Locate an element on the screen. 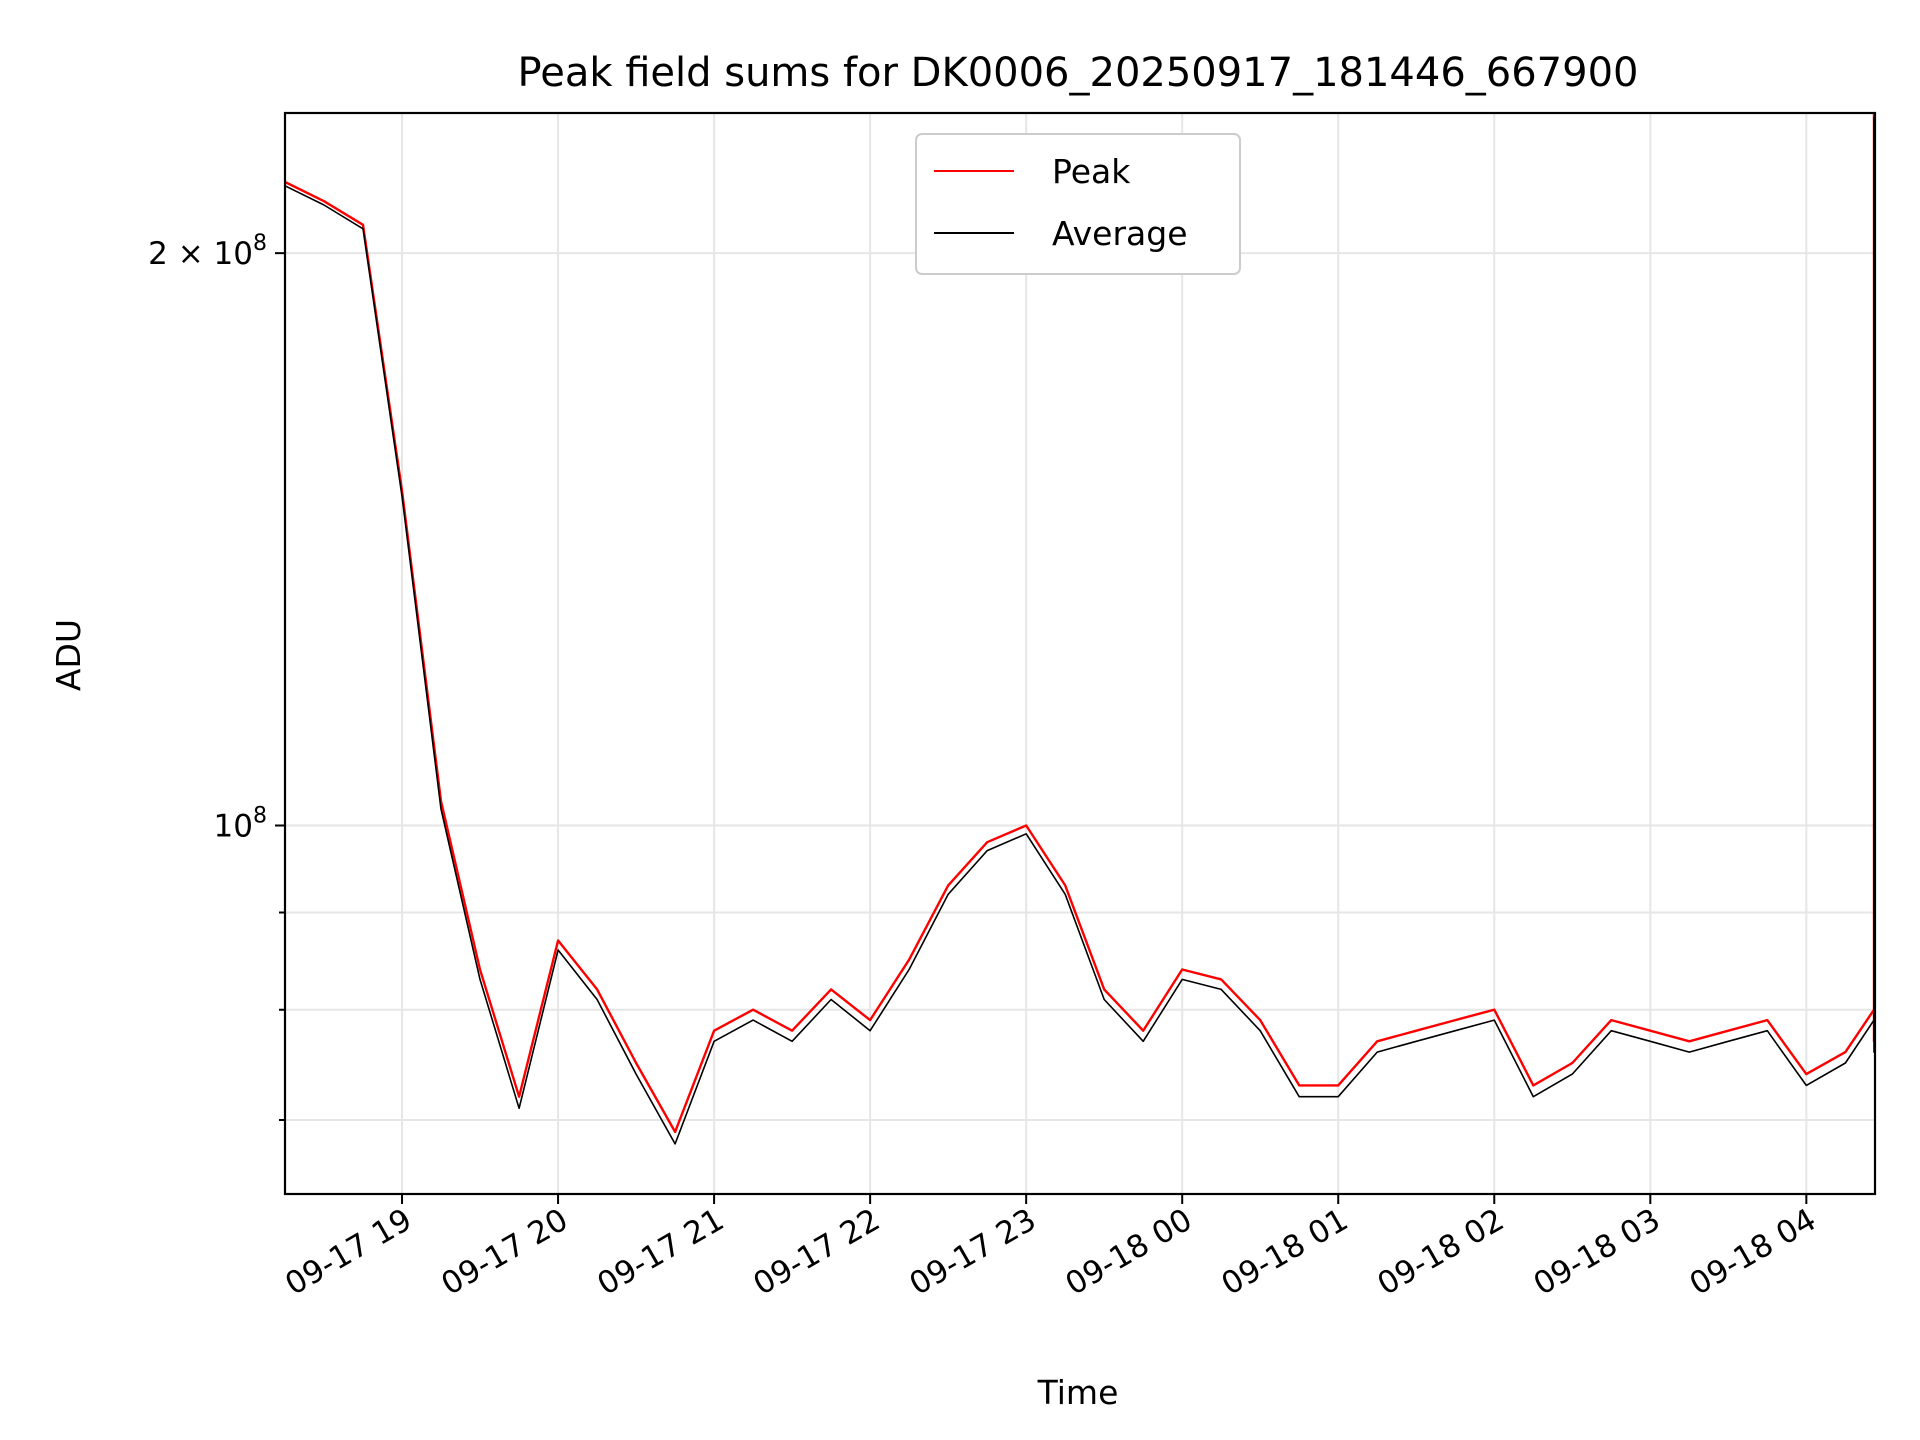 This screenshot has height=1440, width=1920. x-axis-label: Time is located at coordinates (1078, 1392).